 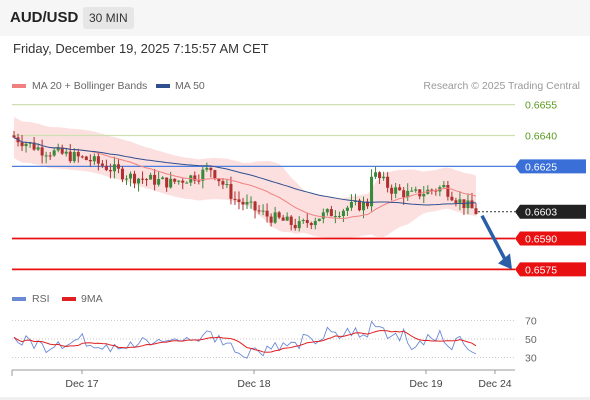 What do you see at coordinates (531, 322) in the screenshot?
I see `rsi-tick-70: 70` at bounding box center [531, 322].